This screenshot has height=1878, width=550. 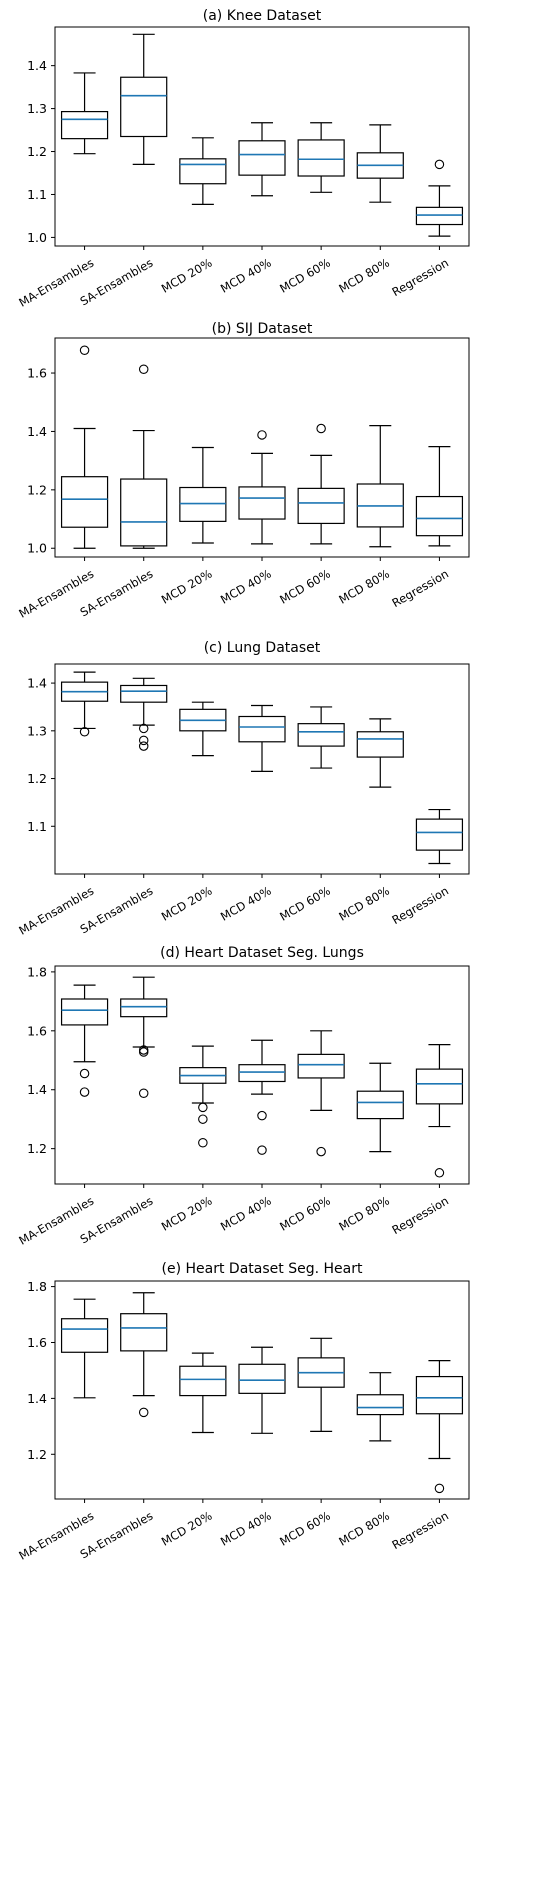 What do you see at coordinates (262, 16) in the screenshot?
I see `chart-title: (a) Knee Dataset` at bounding box center [262, 16].